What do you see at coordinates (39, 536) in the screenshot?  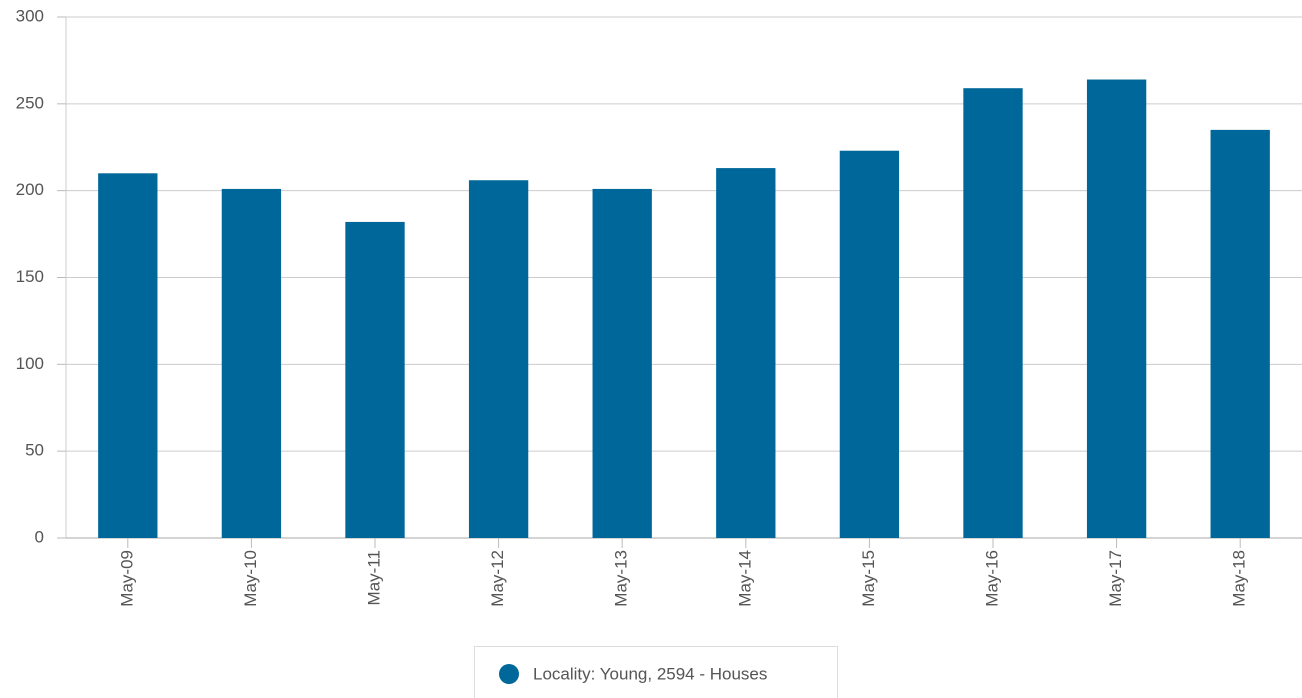 I see `y-tick-label: 0` at bounding box center [39, 536].